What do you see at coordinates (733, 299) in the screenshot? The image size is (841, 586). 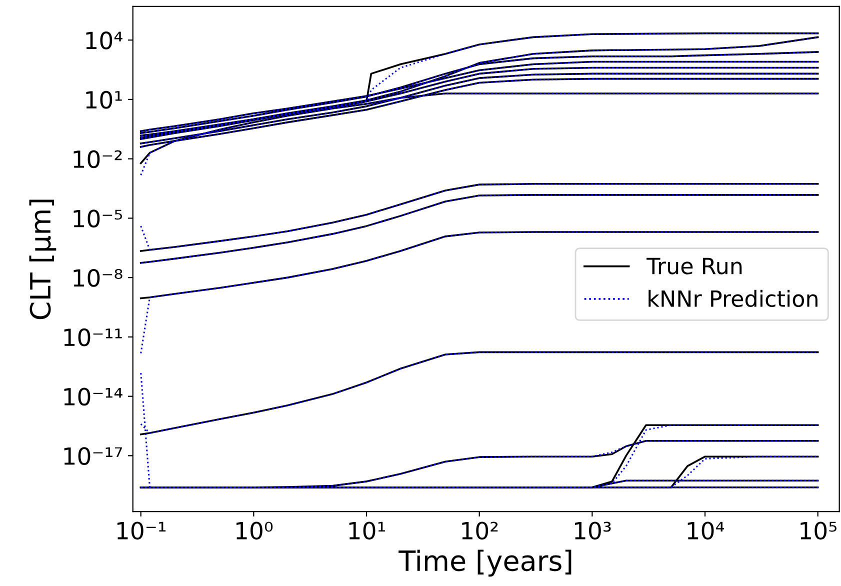 I see `legend-label: kNNr Prediction` at bounding box center [733, 299].